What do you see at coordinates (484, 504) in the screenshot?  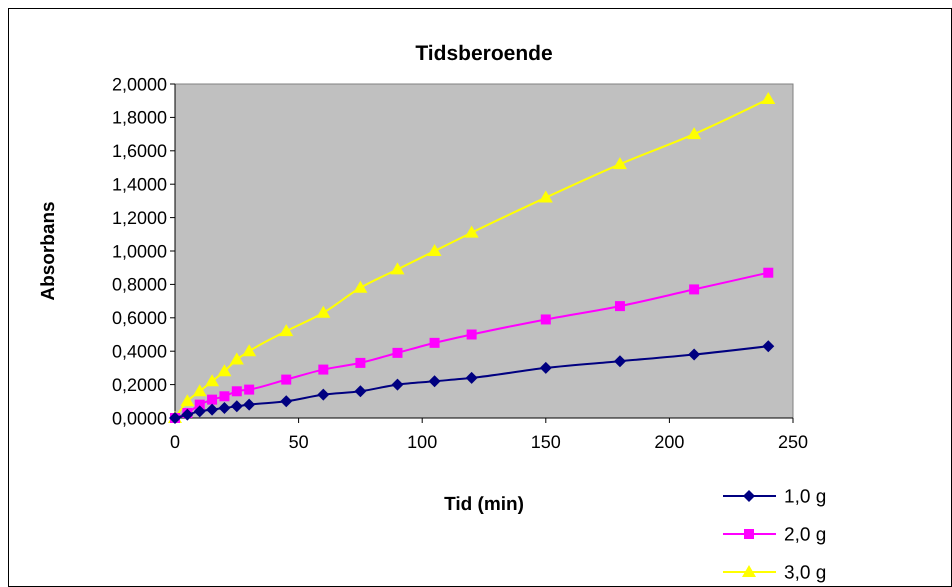 I see `x-axis-title: Tid (min)` at bounding box center [484, 504].